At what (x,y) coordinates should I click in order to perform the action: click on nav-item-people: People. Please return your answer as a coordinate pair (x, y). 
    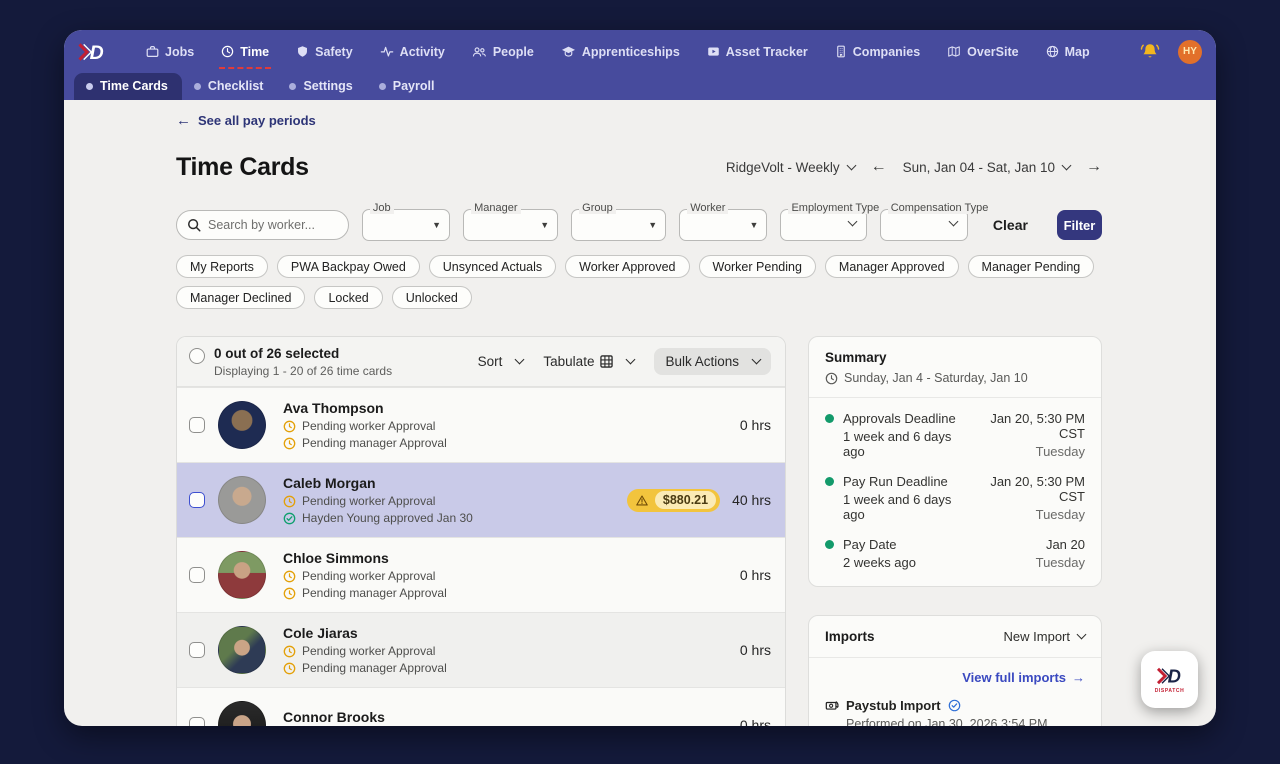
    Looking at the image, I should click on (503, 52).